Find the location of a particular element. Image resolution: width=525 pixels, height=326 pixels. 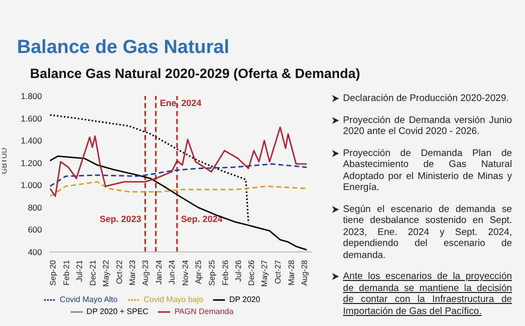

x-tick-label: Nov-24 is located at coordinates (185, 272).